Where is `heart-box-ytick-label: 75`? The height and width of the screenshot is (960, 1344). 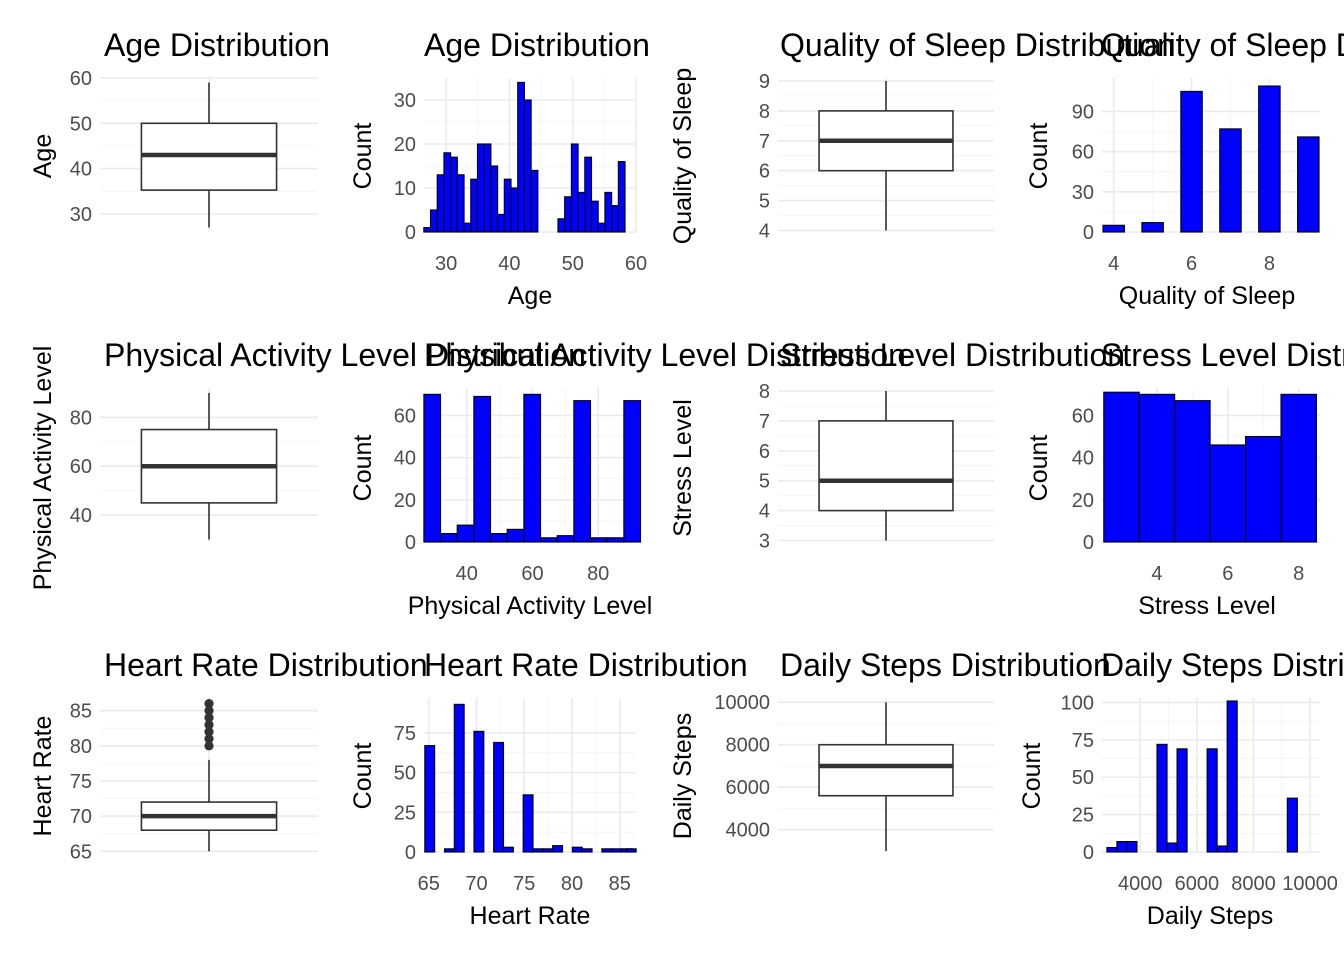
heart-box-ytick-label: 75 is located at coordinates (81, 782).